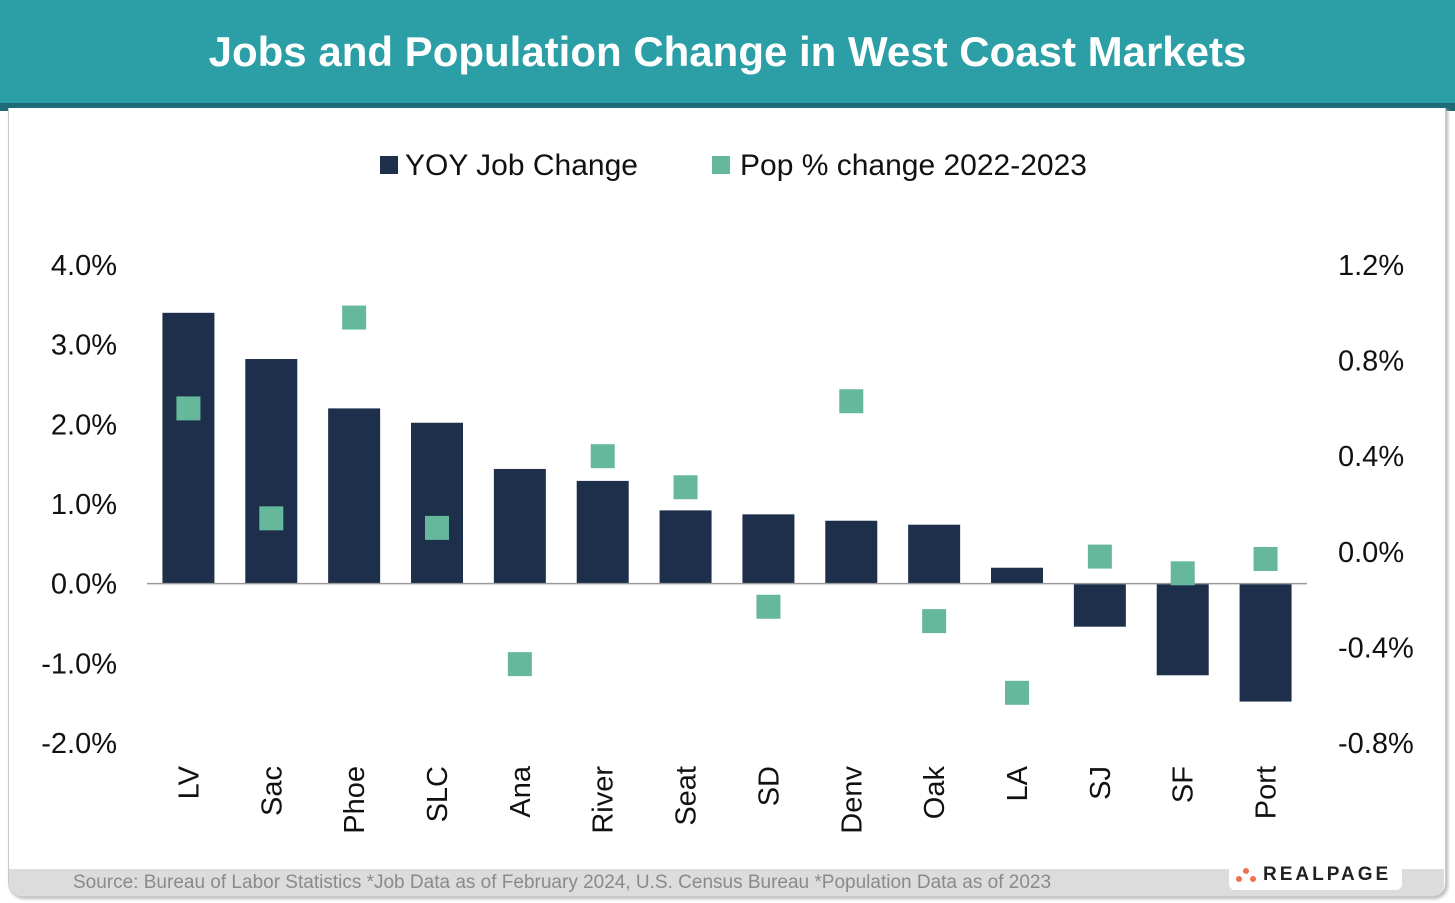 The image size is (1455, 903). What do you see at coordinates (1246, 875) in the screenshot?
I see `logo-dots-icon` at bounding box center [1246, 875].